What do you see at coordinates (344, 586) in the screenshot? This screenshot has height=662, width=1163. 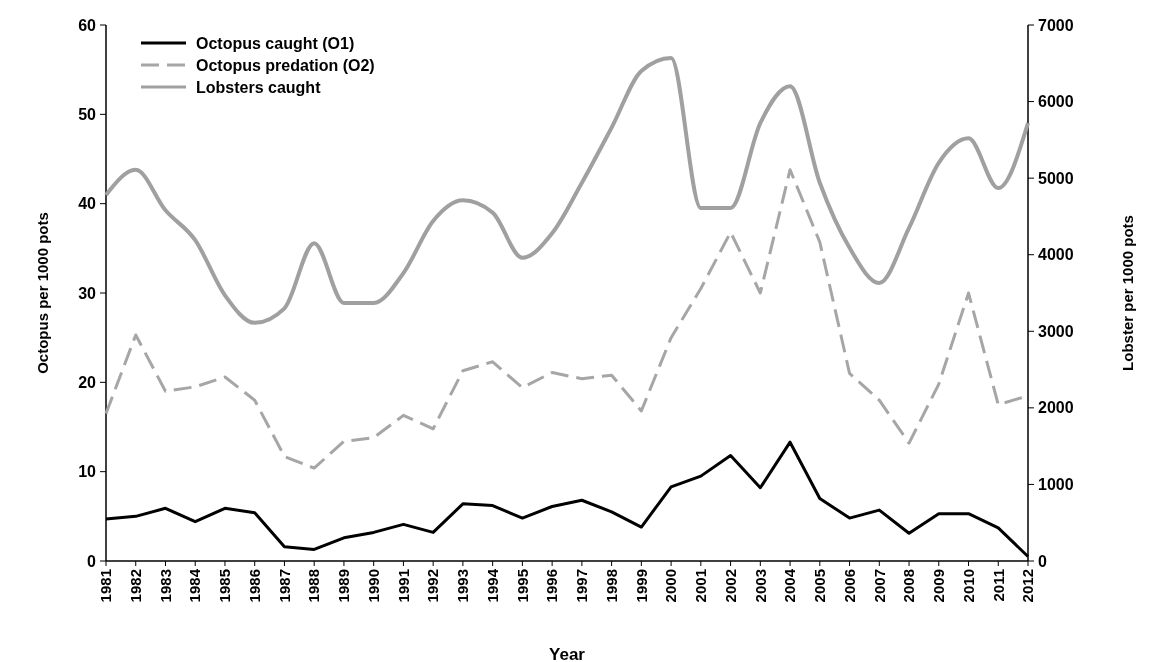 I see `x-tick-label: 1989` at bounding box center [344, 586].